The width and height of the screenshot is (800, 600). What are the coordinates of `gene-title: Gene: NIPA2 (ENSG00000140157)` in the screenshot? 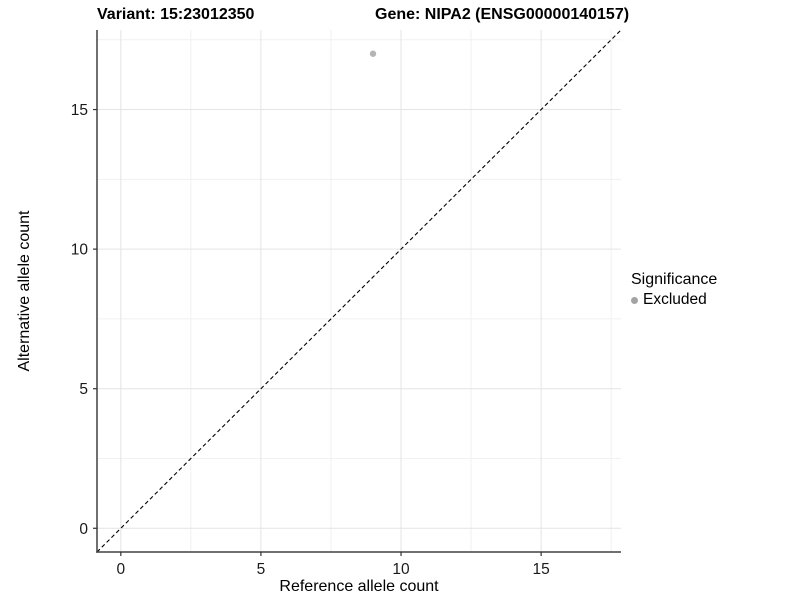 It's located at (502, 14).